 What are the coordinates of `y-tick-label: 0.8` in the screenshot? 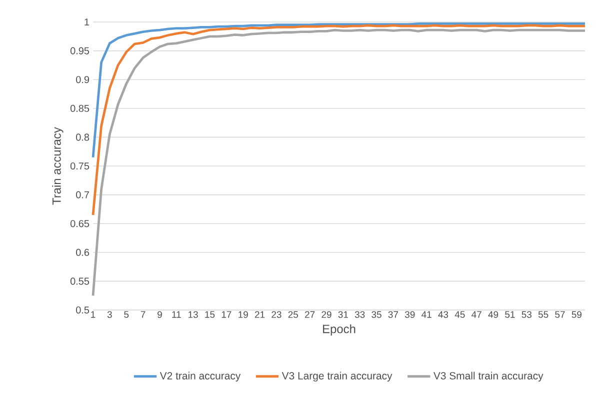 It's located at (83, 137).